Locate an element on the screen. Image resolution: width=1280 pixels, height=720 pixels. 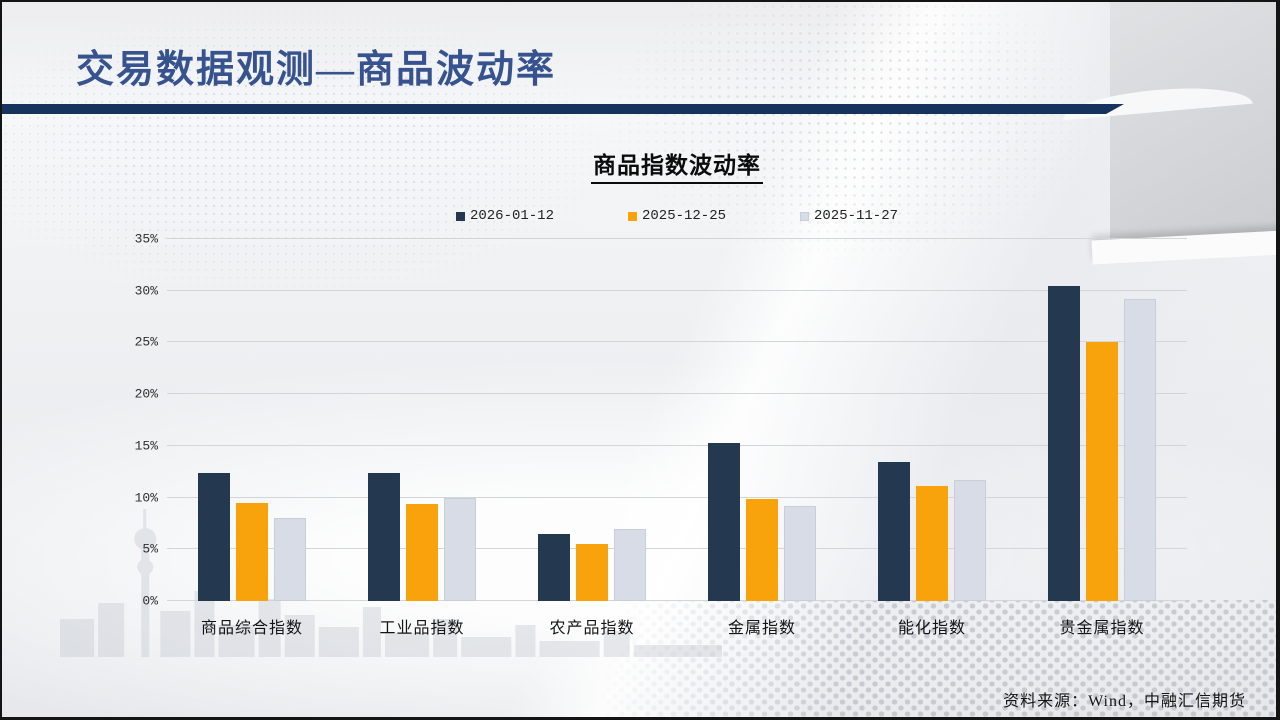
header-divider is located at coordinates (563, 109).